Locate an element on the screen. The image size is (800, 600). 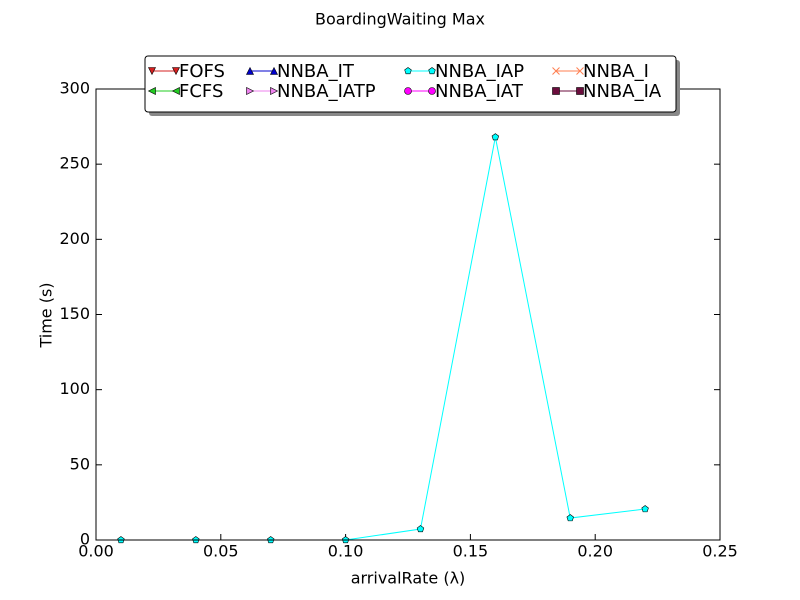
y-tick-label: 300 is located at coordinates (74, 88).